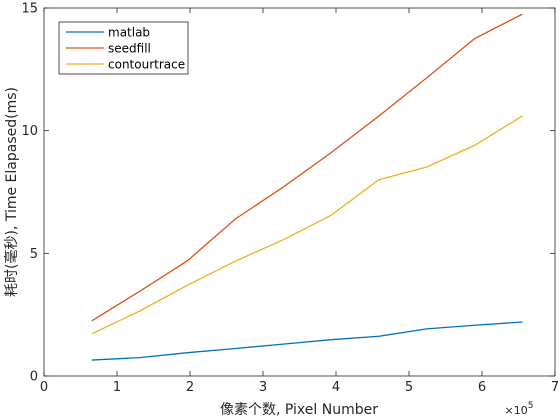 This screenshot has height=420, width=560. Describe the element at coordinates (29, 131) in the screenshot. I see `y-tick-label: 10` at that location.